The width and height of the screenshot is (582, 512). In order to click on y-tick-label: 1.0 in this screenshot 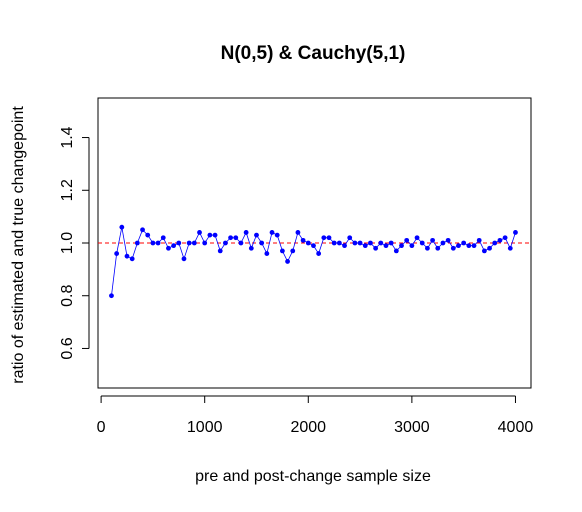, I will do `click(67, 243)`.